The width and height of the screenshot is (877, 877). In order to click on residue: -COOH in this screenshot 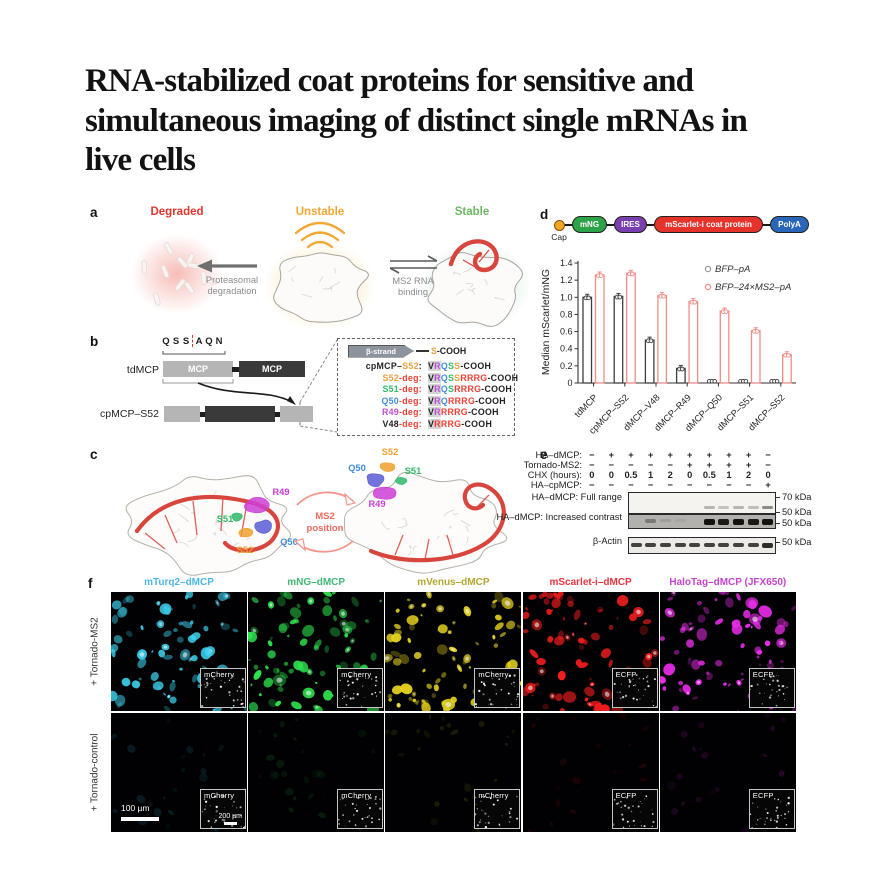, I will do `click(503, 377)`.